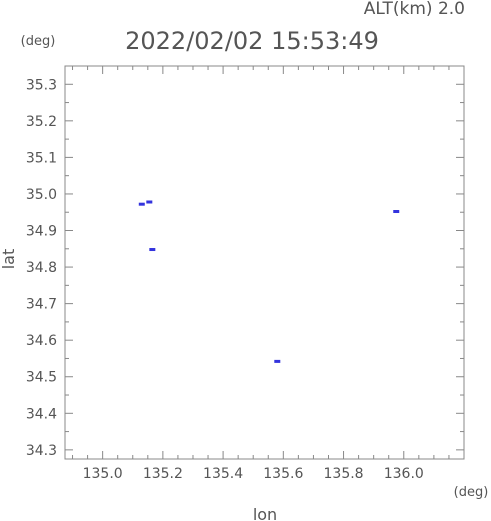  What do you see at coordinates (41, 451) in the screenshot?
I see `y-tick-label: 34.3` at bounding box center [41, 451].